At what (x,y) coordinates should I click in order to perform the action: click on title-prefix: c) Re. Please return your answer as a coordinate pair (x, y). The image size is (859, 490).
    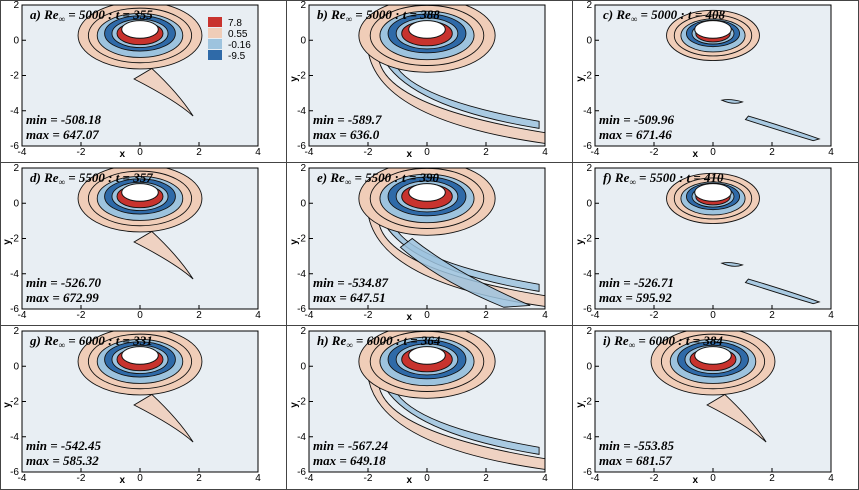
    Looking at the image, I should click on (617, 14).